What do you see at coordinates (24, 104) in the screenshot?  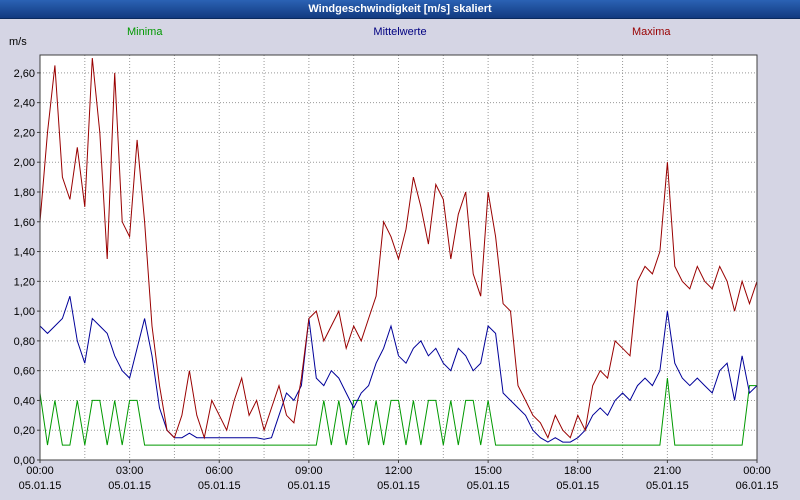 I see `y-tick-label: 2,40` at bounding box center [24, 104].